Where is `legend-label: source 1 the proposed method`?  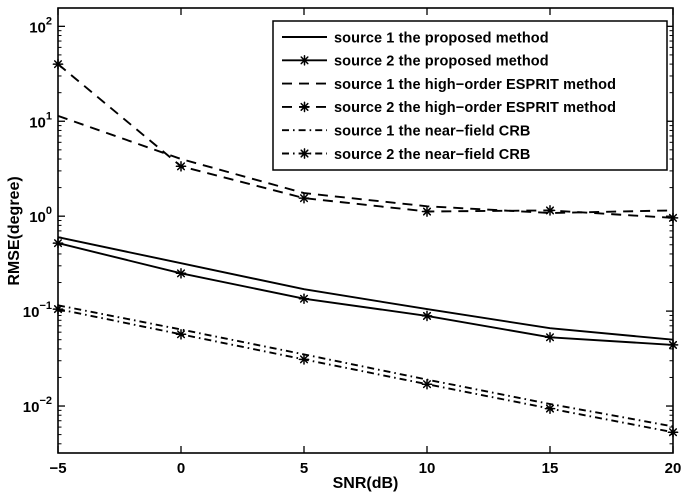
legend-label: source 1 the proposed method is located at coordinates (441, 38).